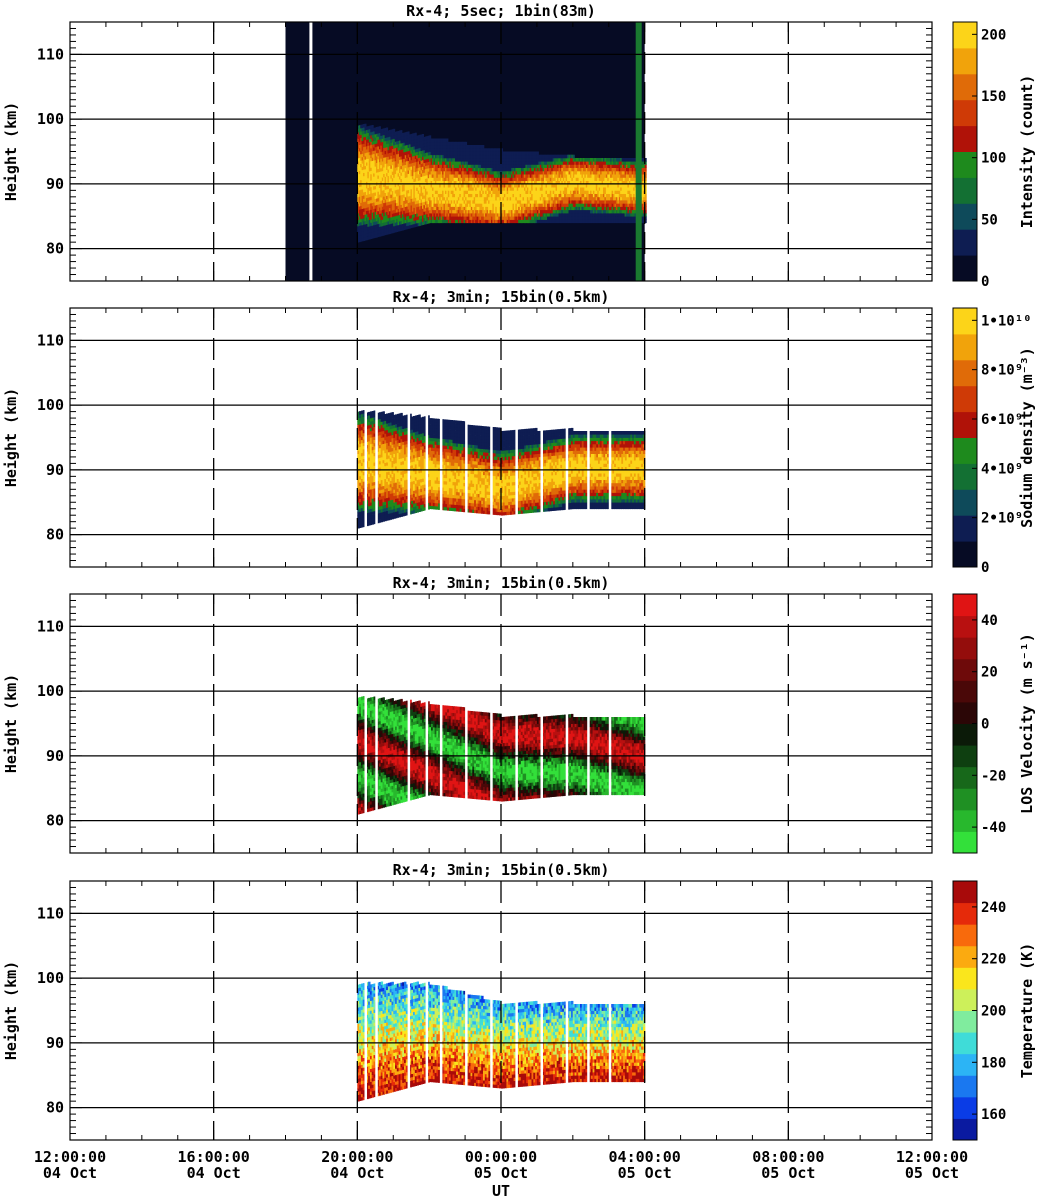 This screenshot has width=1062, height=1200. Describe the element at coordinates (466, 151) in the screenshot. I see `heatmap` at that location.